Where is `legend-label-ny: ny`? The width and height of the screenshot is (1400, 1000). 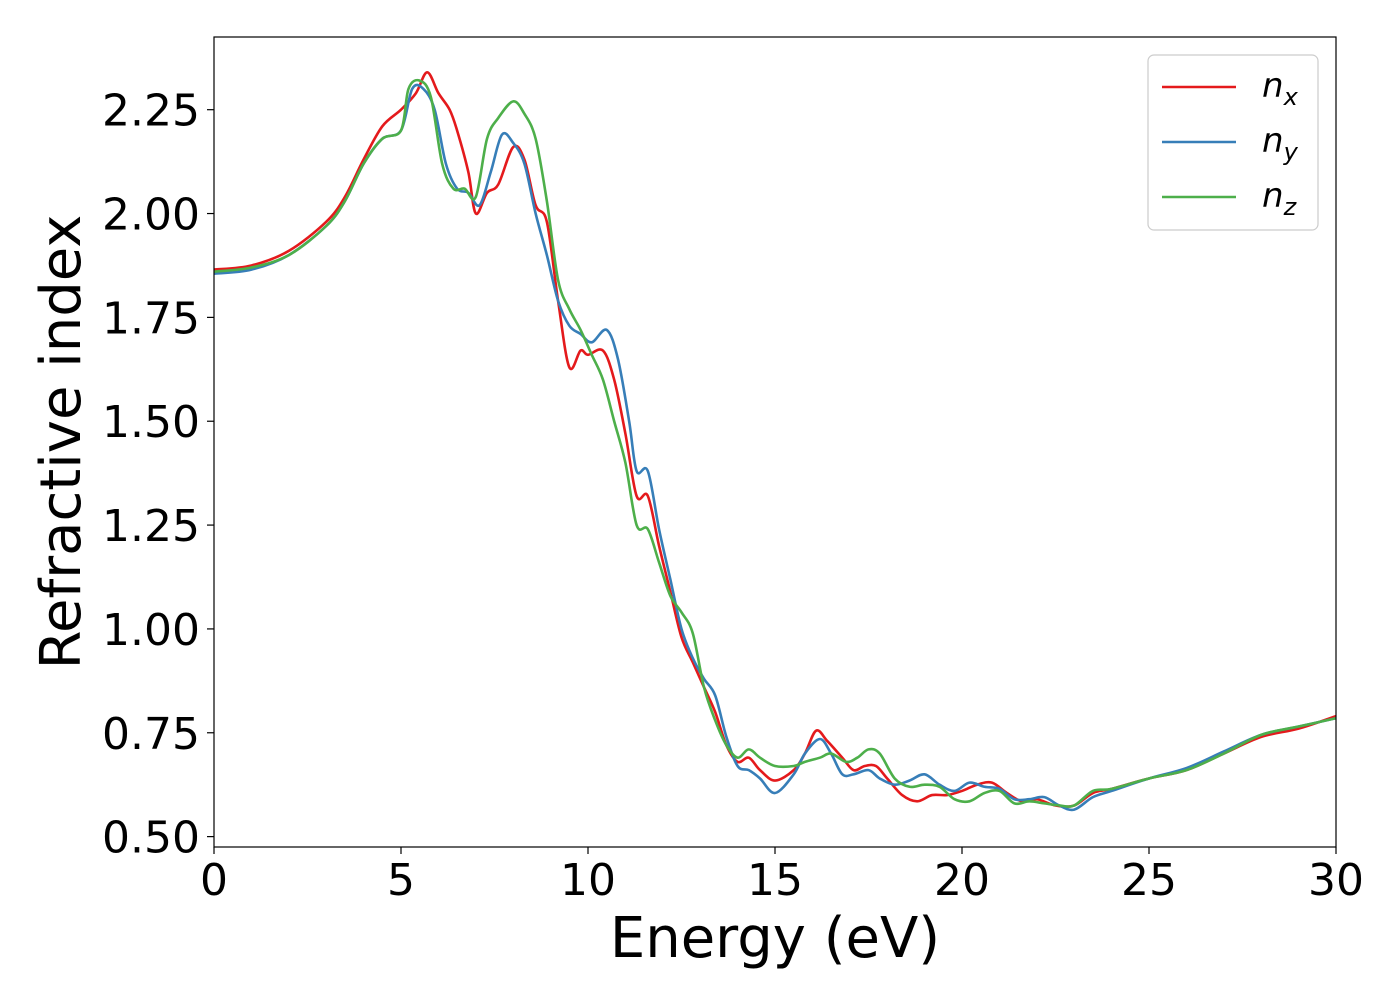
legend-label-ny: ny is located at coordinates (1280, 143).